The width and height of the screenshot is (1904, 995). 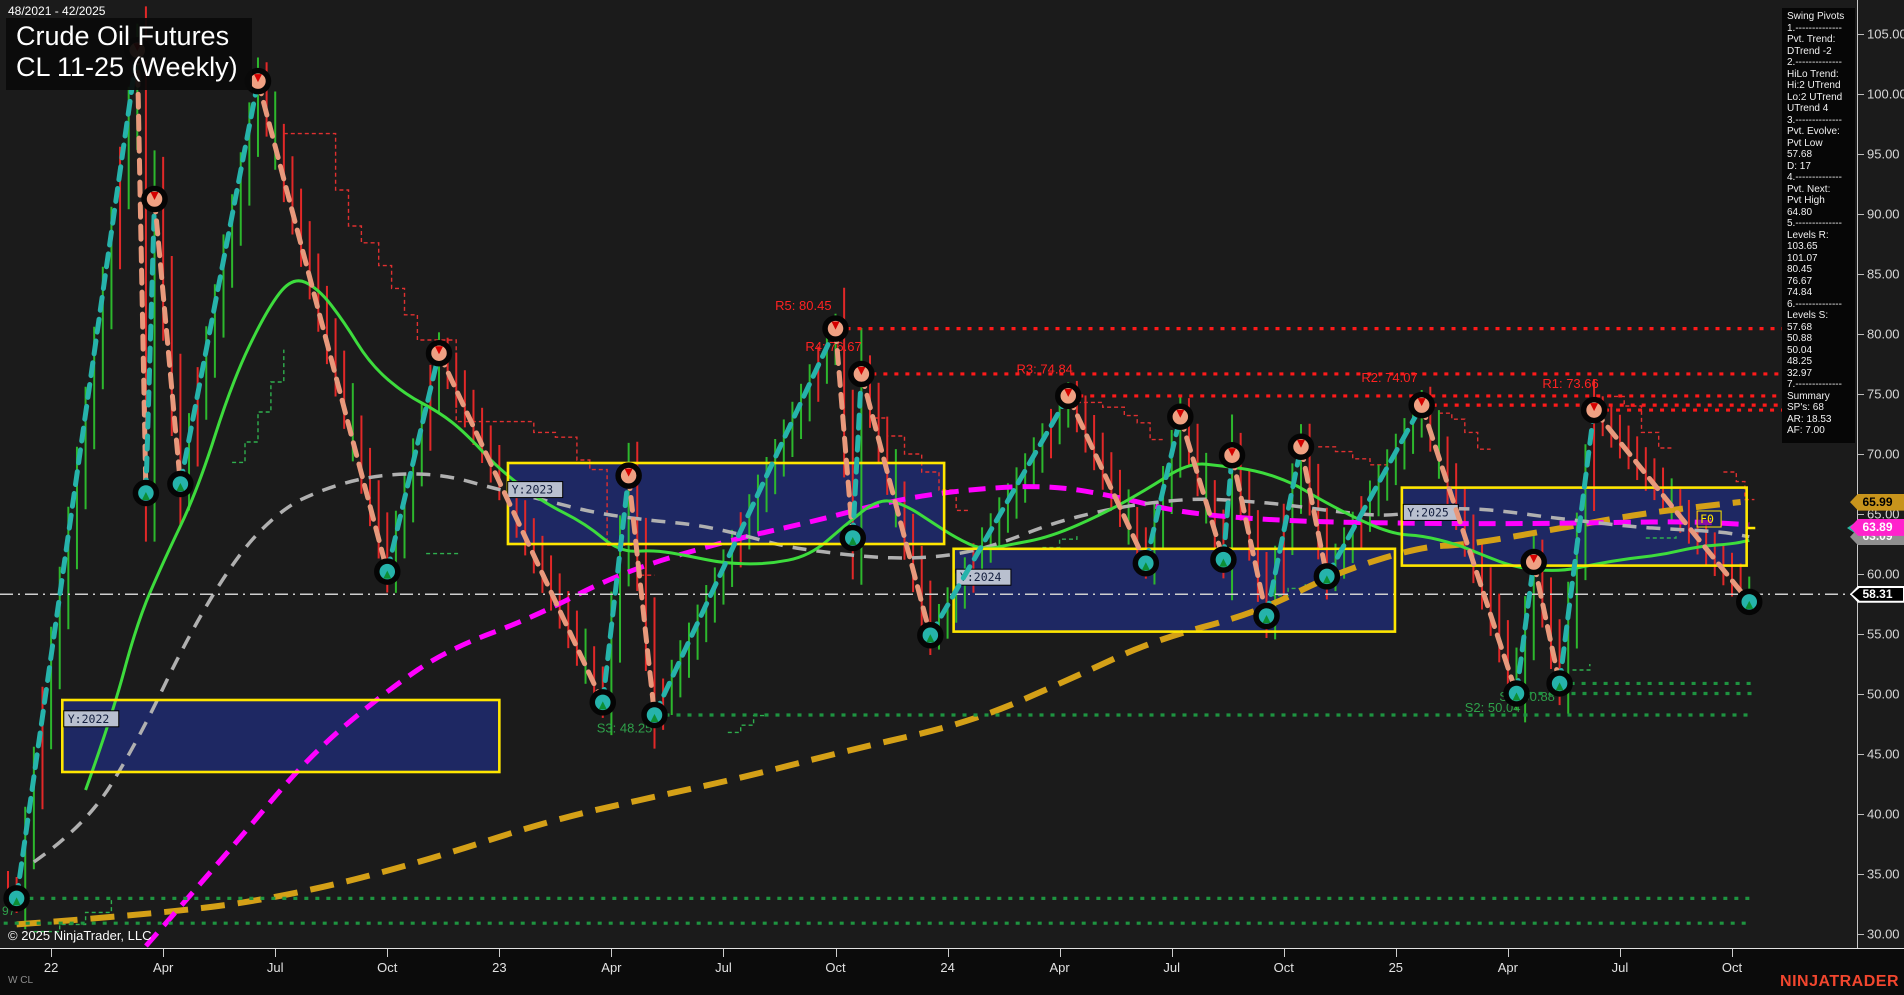 What do you see at coordinates (1814, 223) in the screenshot?
I see `swing-panel-line: 5.--------------` at bounding box center [1814, 223].